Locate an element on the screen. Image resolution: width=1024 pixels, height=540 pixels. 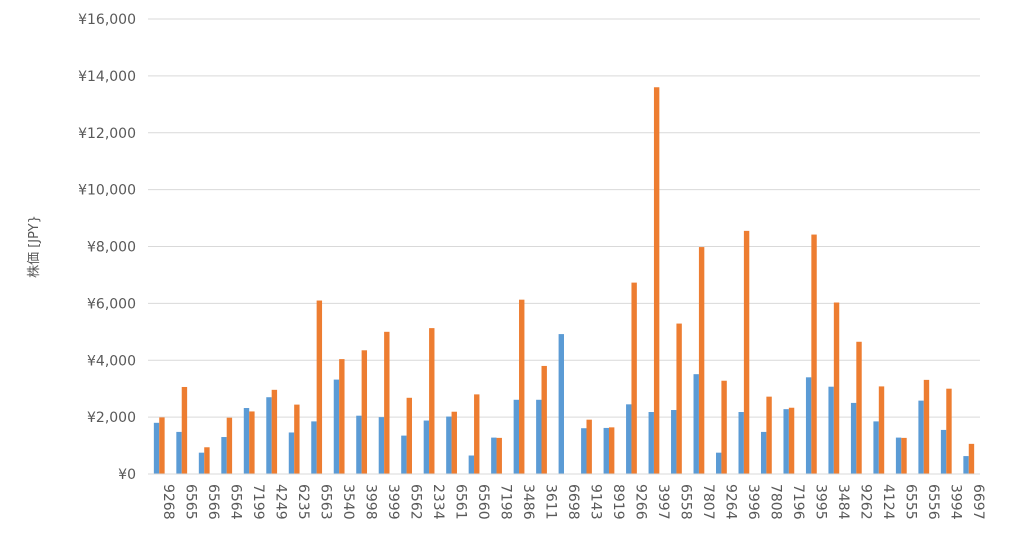
x-tick-label: 7807 is located at coordinates (708, 502).